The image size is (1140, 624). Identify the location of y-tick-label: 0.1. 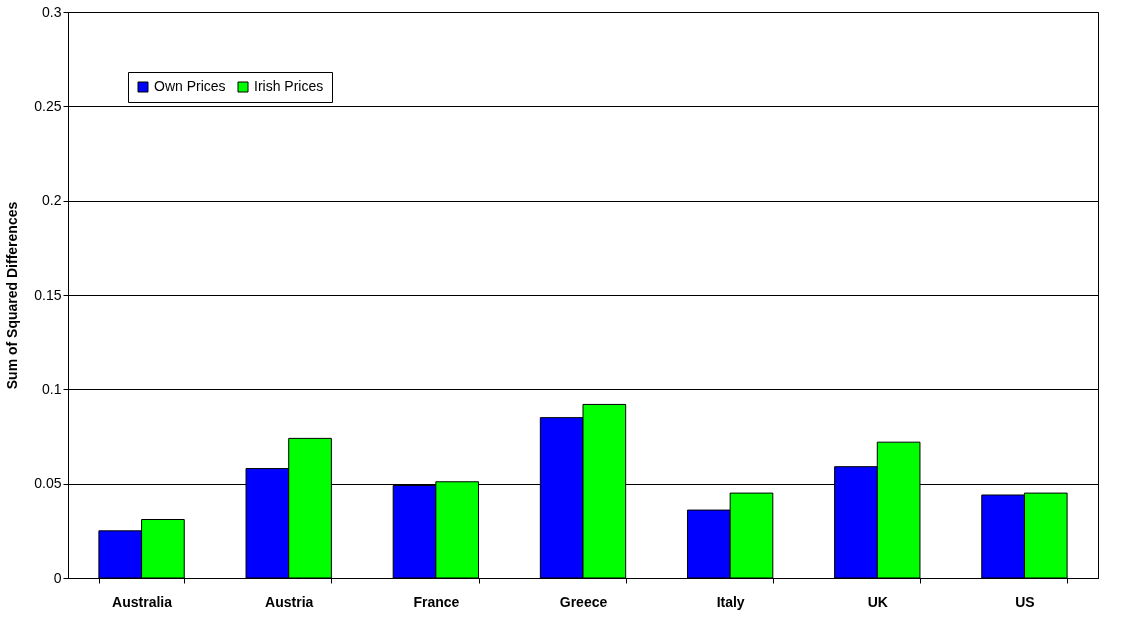
(52, 388).